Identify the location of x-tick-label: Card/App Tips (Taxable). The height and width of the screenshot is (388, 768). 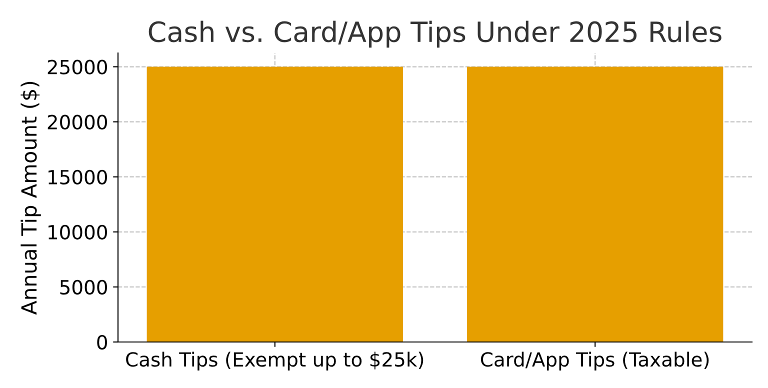
(594, 361).